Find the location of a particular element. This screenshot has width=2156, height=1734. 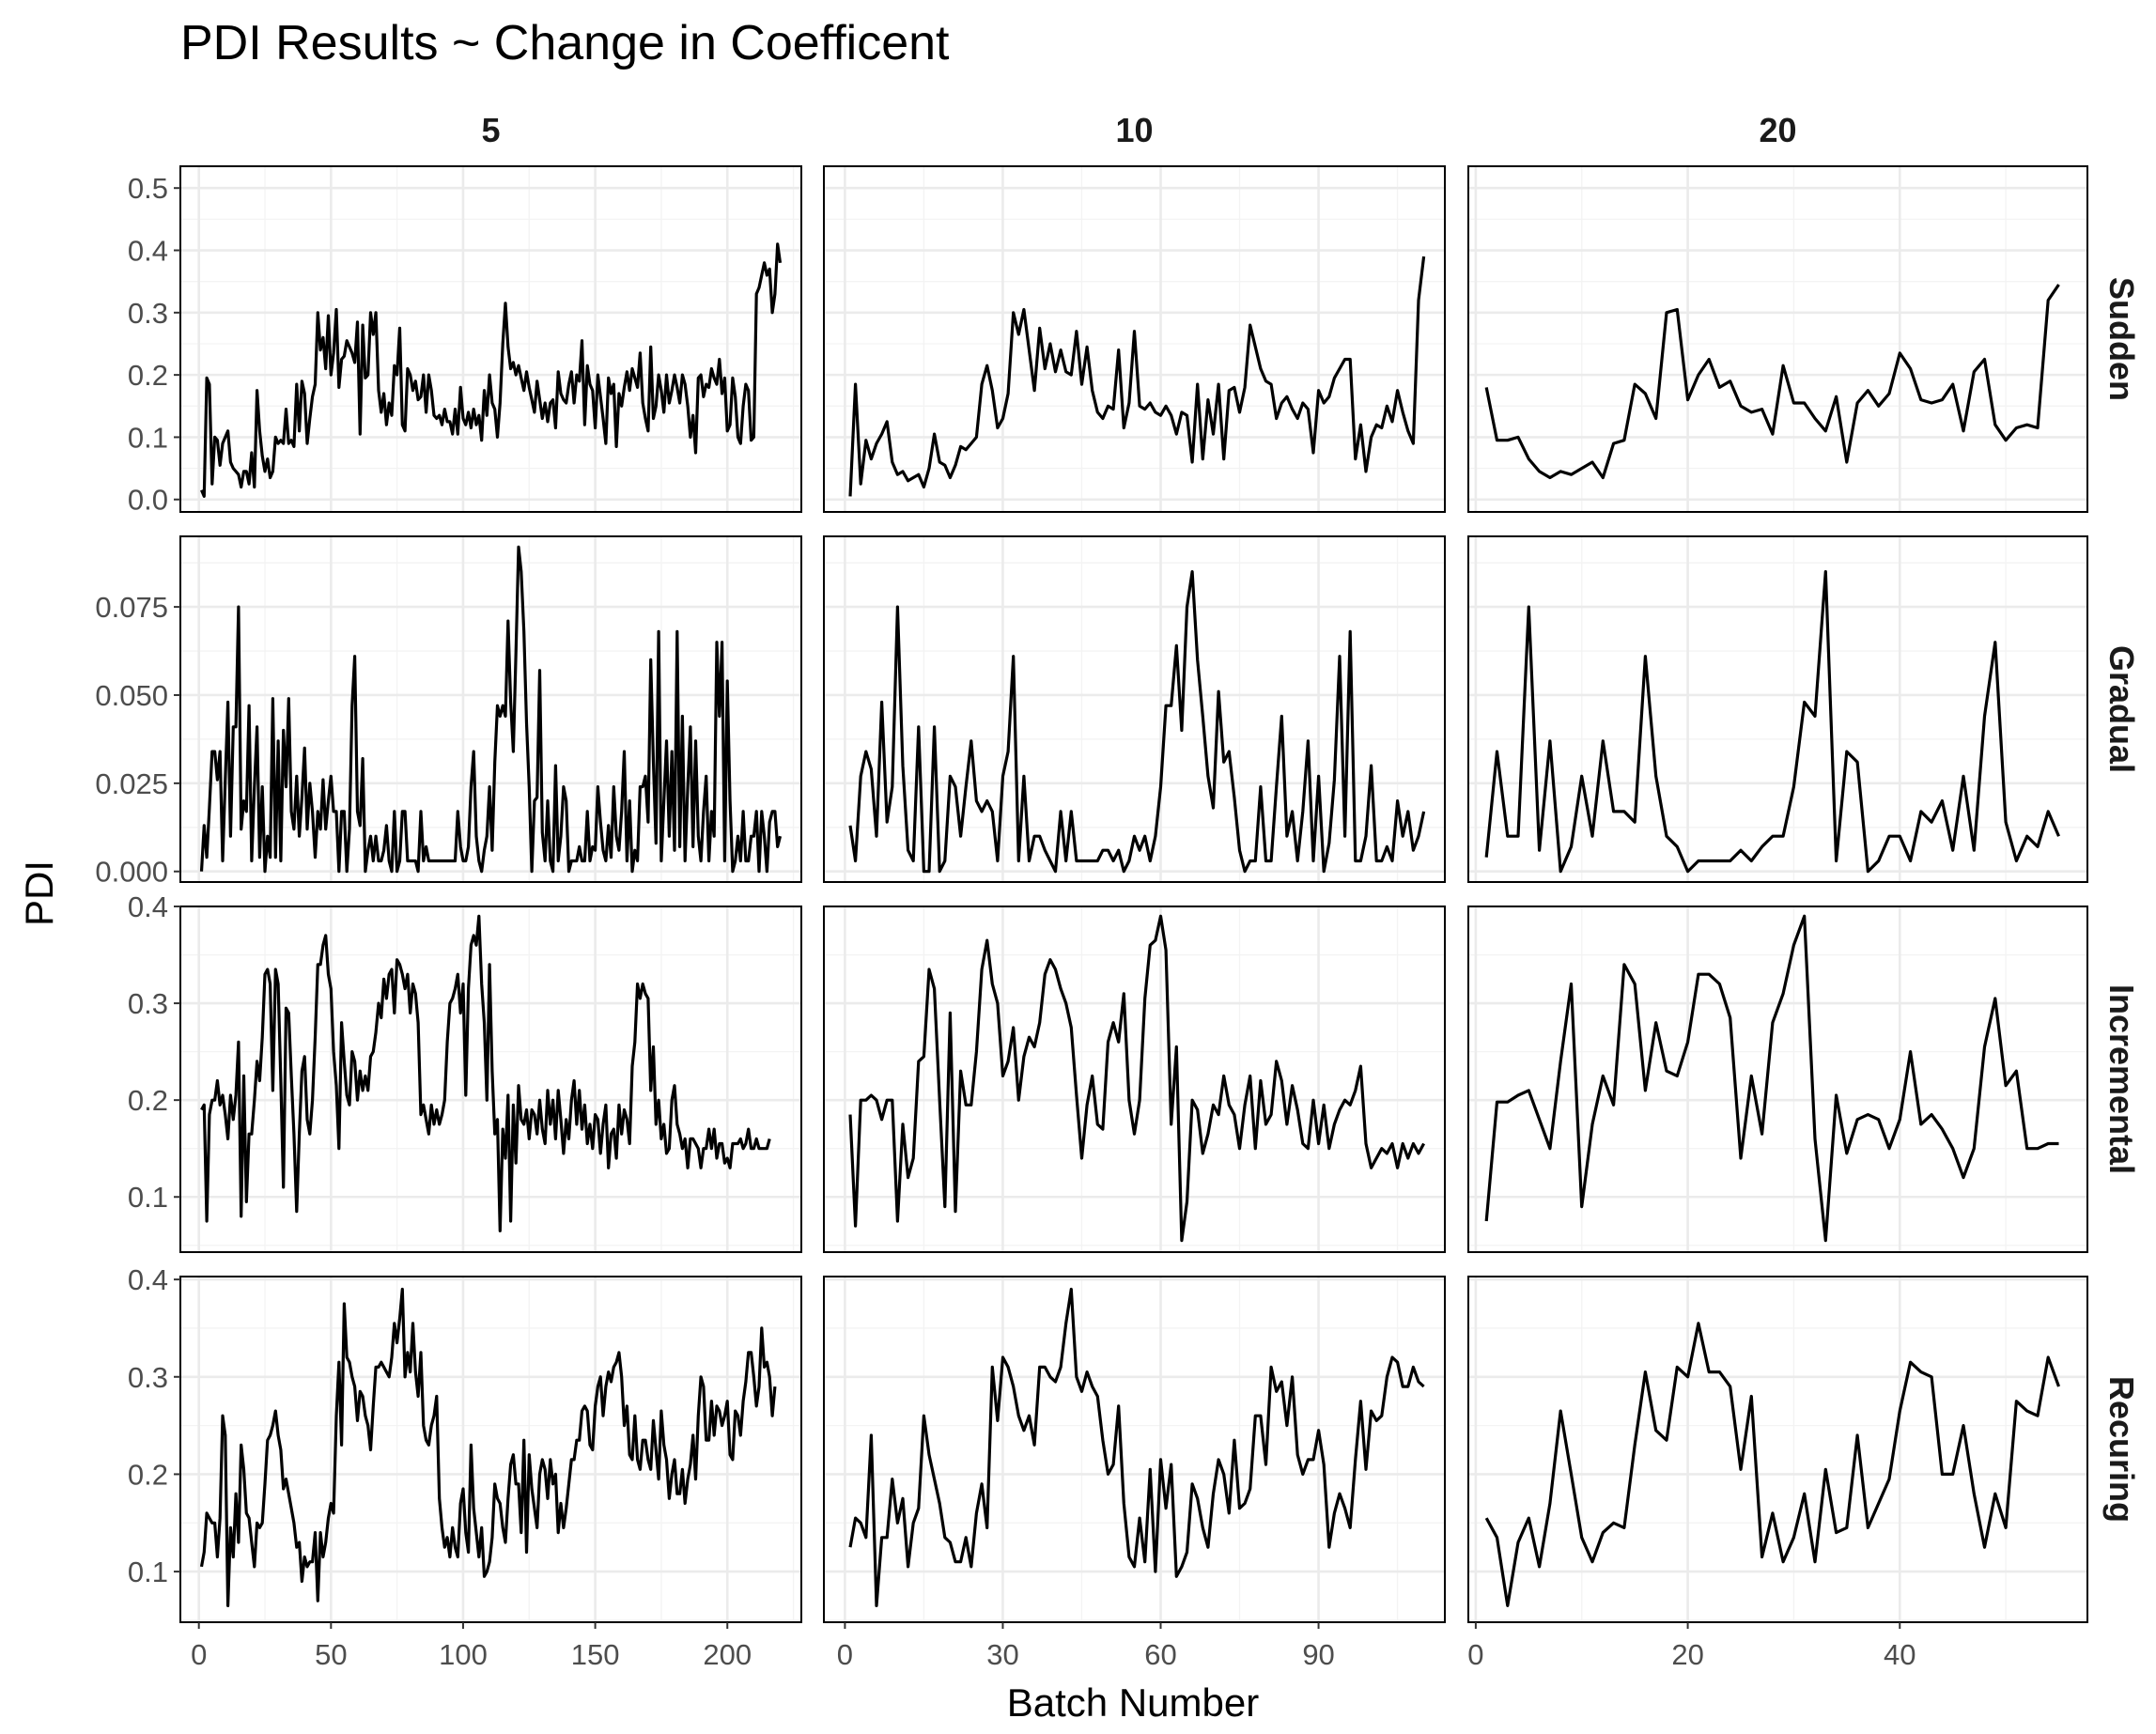

panel-recuring-10: 0 30 60 90 is located at coordinates (1135, 1473).